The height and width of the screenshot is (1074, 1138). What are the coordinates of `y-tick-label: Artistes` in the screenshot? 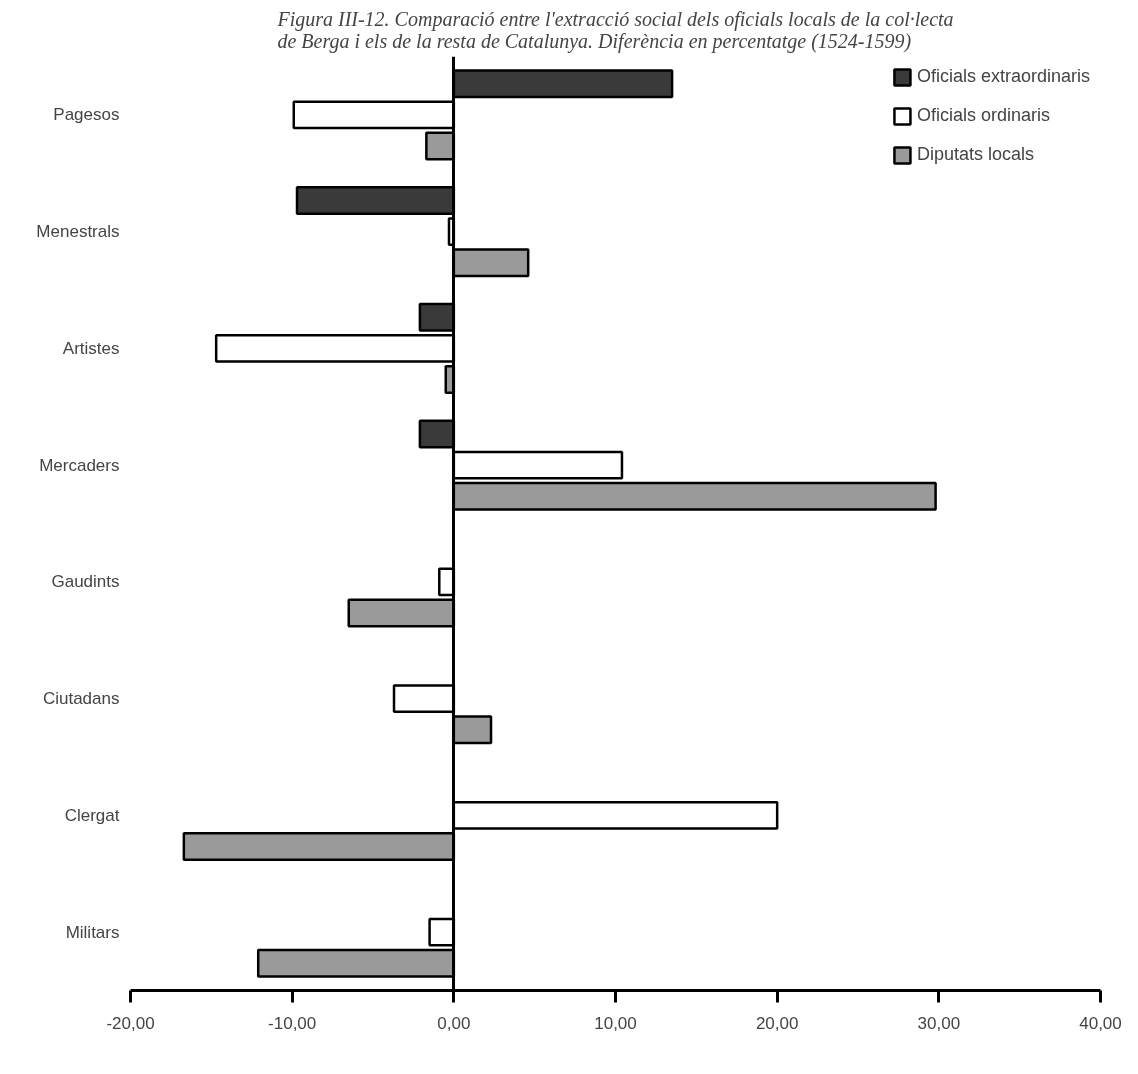 It's located at (91, 348).